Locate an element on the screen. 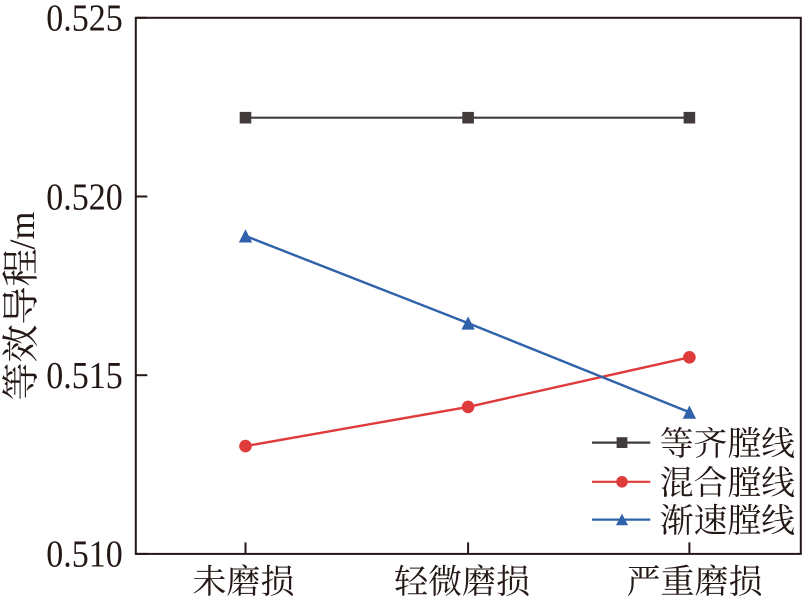  svg-text: /m is located at coordinates (22, 230).